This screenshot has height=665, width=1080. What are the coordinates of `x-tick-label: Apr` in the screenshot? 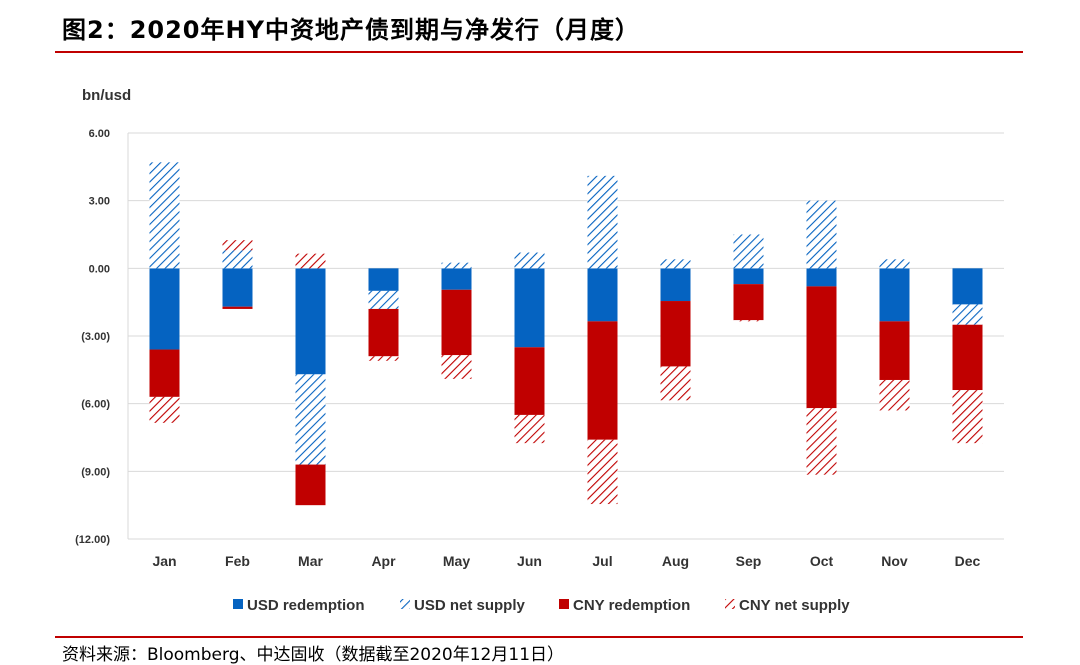 It's located at (383, 561).